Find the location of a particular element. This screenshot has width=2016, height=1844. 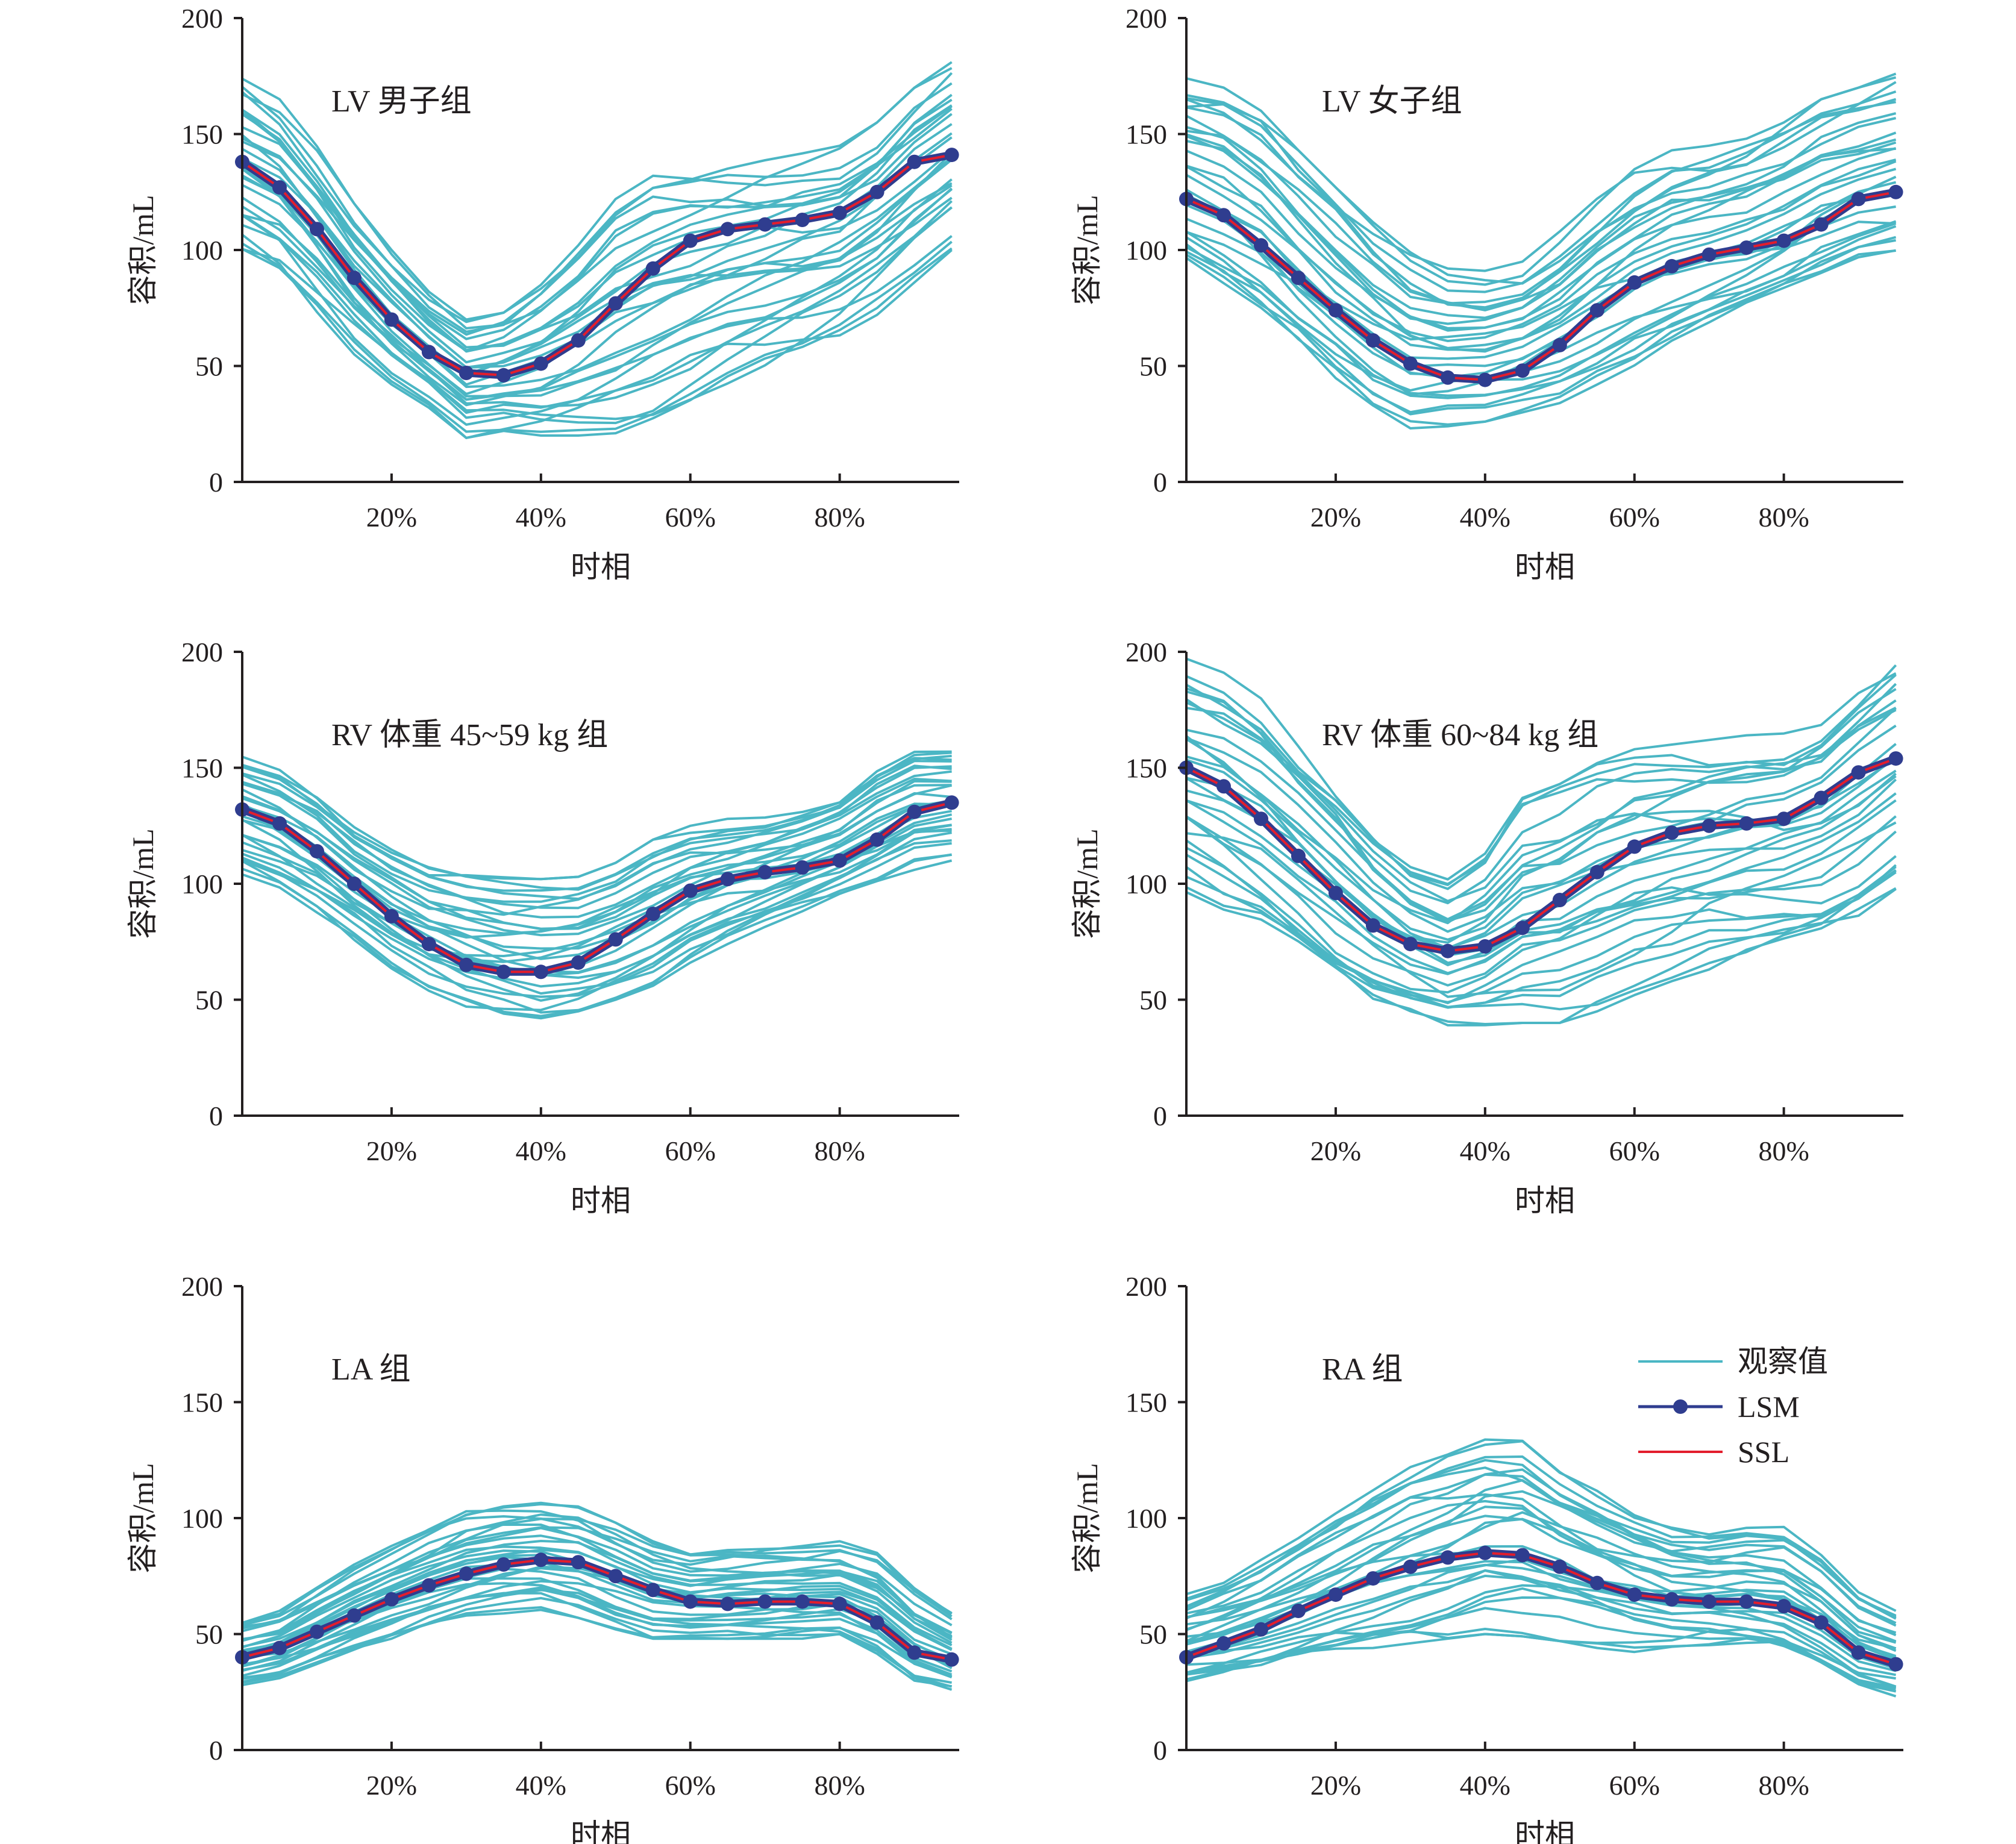

legend-item: 观察值 is located at coordinates (1733, 1361).